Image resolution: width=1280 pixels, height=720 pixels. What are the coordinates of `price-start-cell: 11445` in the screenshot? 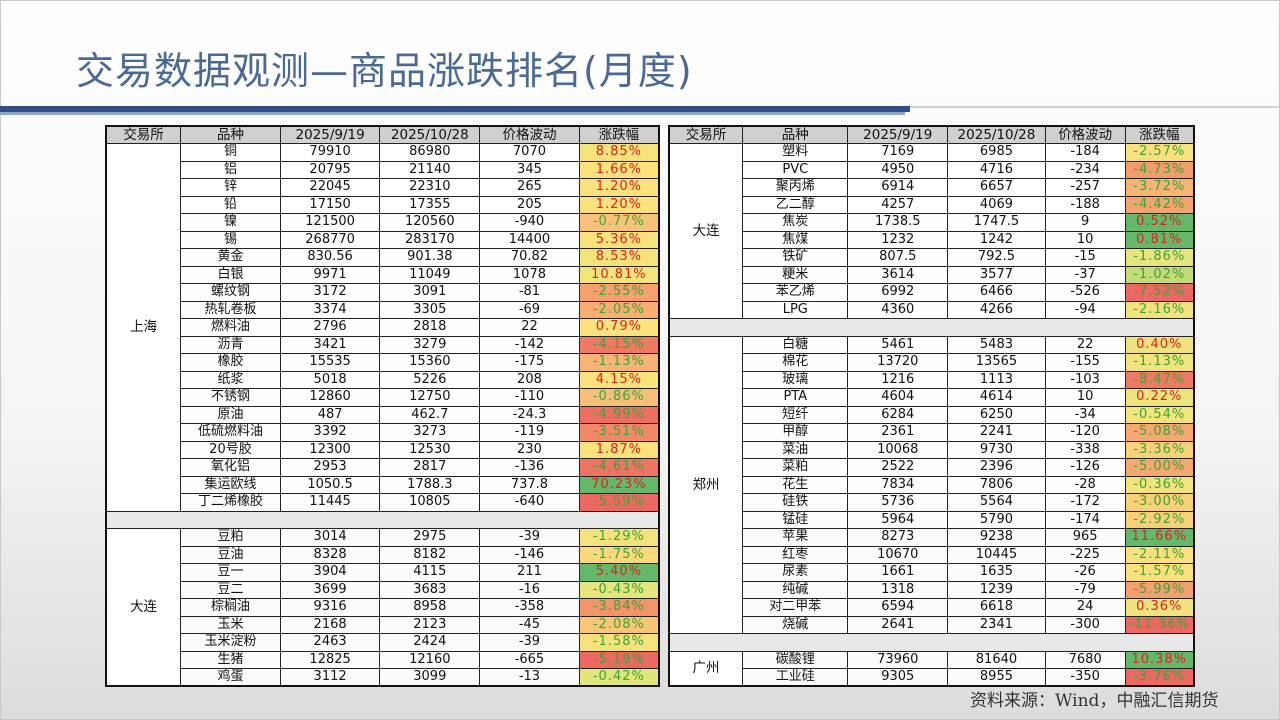 It's located at (330, 502).